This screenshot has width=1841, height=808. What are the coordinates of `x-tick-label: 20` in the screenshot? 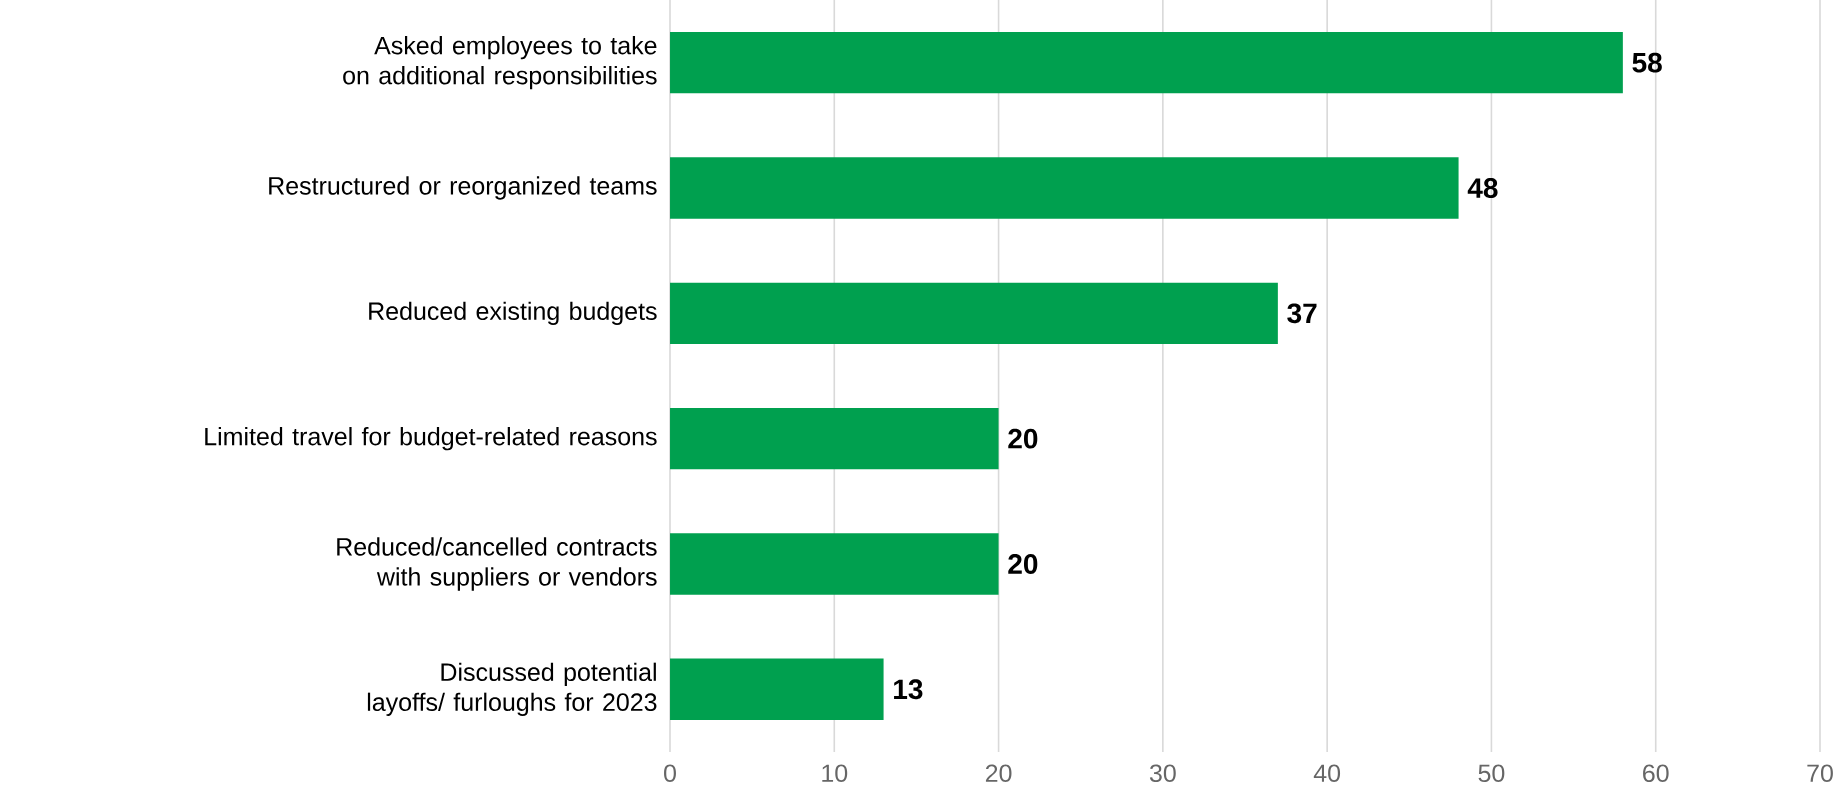 It's located at (998, 773).